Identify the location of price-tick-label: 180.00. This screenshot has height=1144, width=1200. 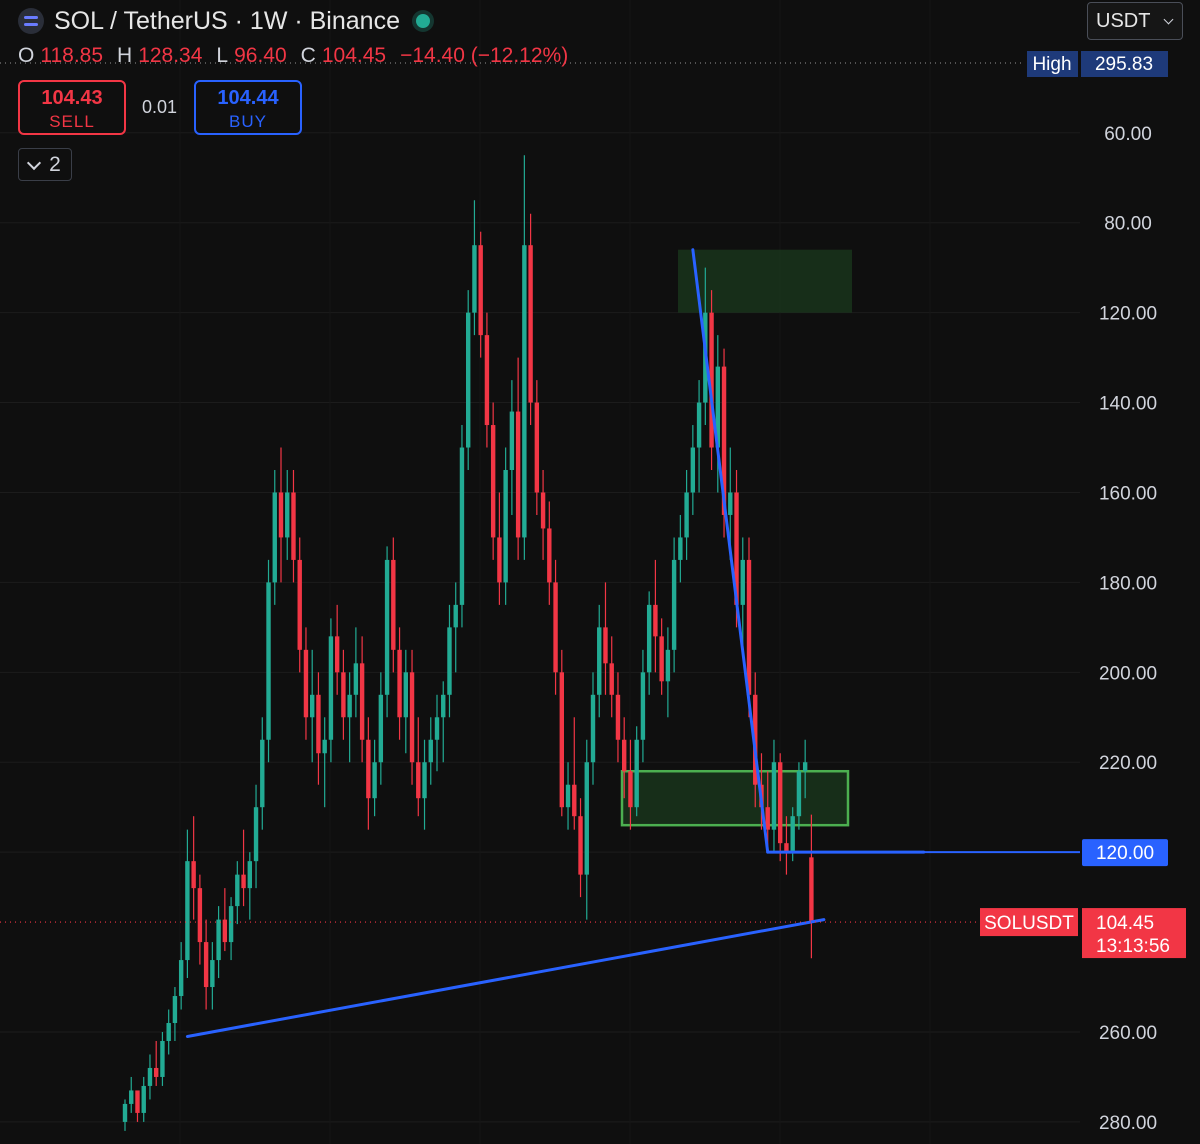
(1128, 583).